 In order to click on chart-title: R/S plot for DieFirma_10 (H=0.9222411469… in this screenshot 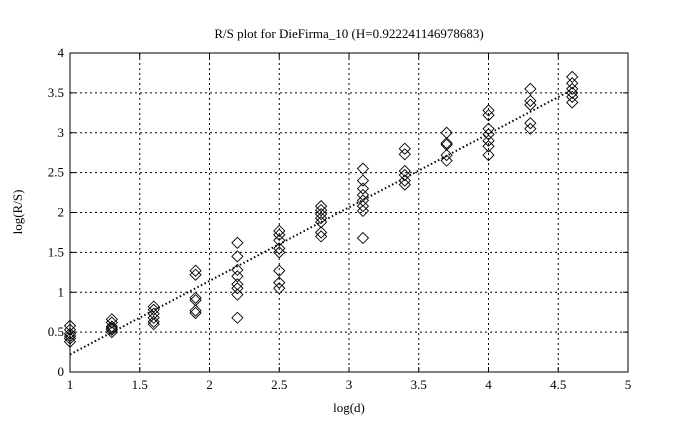, I will do `click(348, 33)`.